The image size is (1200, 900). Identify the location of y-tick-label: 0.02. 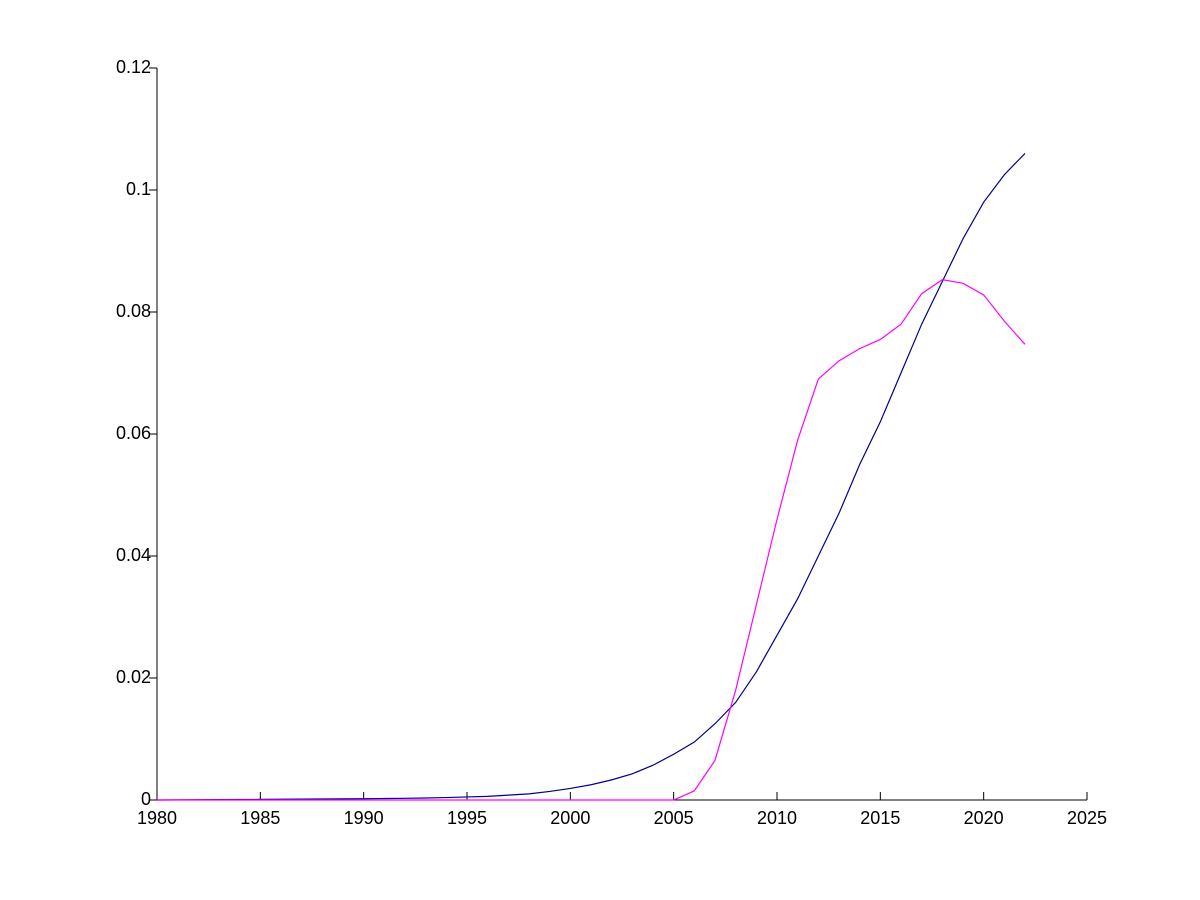
(133, 677).